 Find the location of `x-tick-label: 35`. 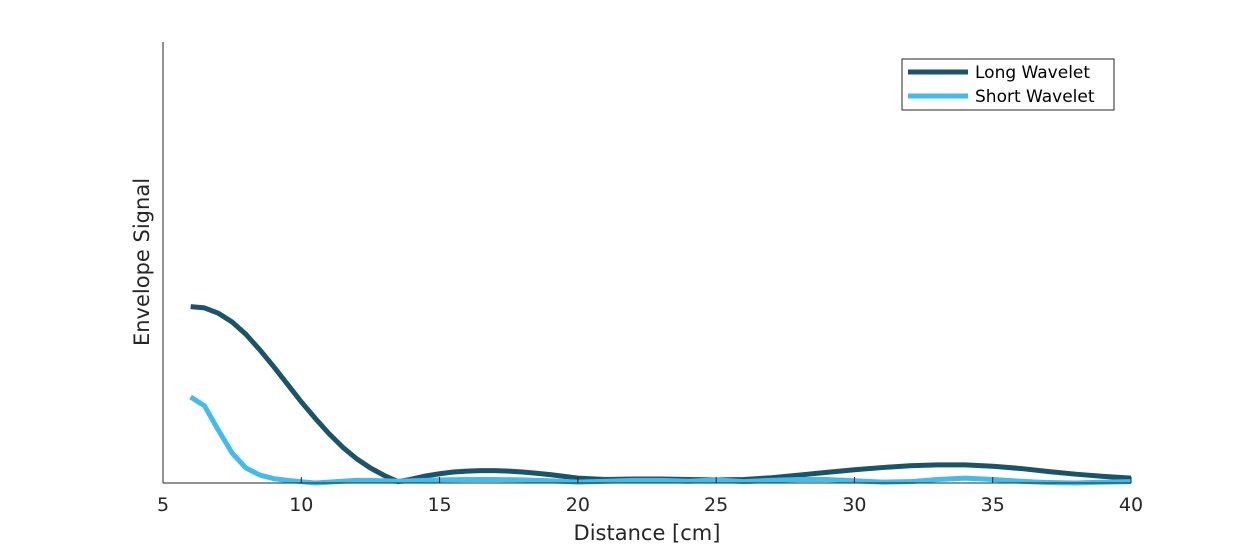

x-tick-label: 35 is located at coordinates (993, 505).